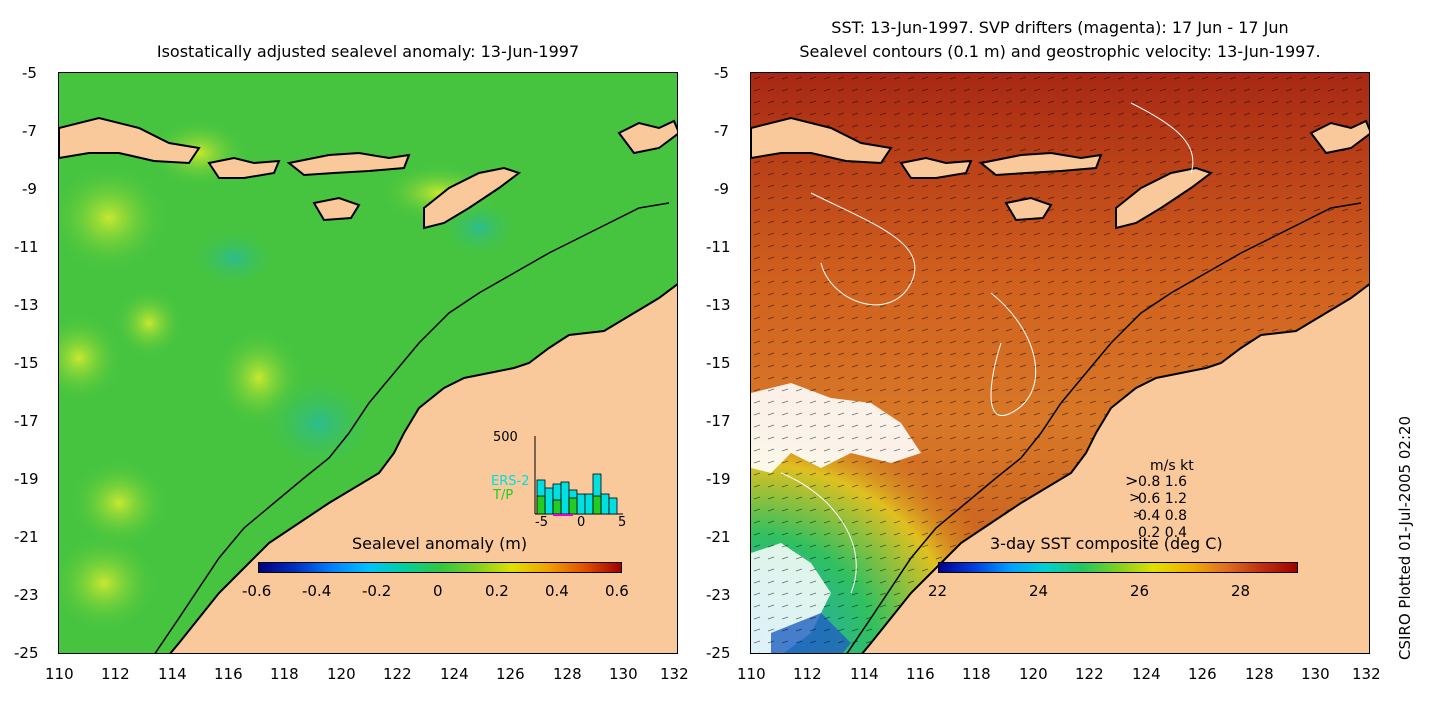 The width and height of the screenshot is (1440, 720). Describe the element at coordinates (1366, 674) in the screenshot. I see `right-x-tick: 132` at that location.